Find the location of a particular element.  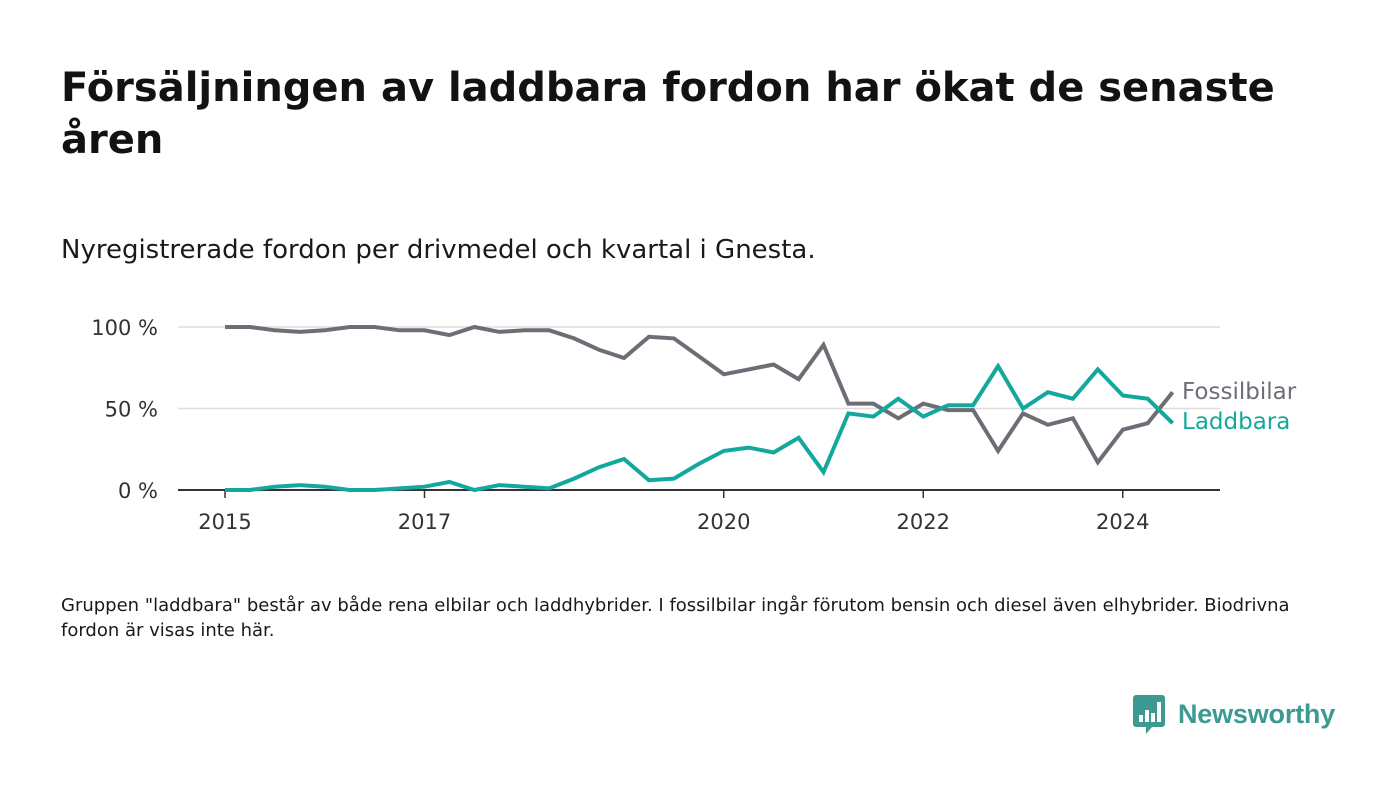

series-label-fossilbilar: Fossilbilar is located at coordinates (1239, 392).